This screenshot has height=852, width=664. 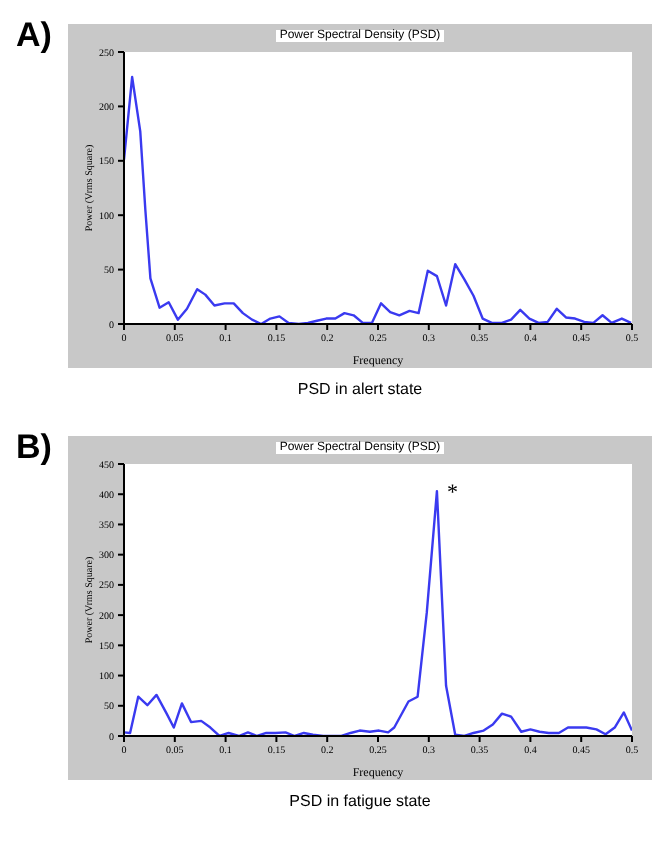 What do you see at coordinates (360, 801) in the screenshot?
I see `text: PSD in fatigue state` at bounding box center [360, 801].